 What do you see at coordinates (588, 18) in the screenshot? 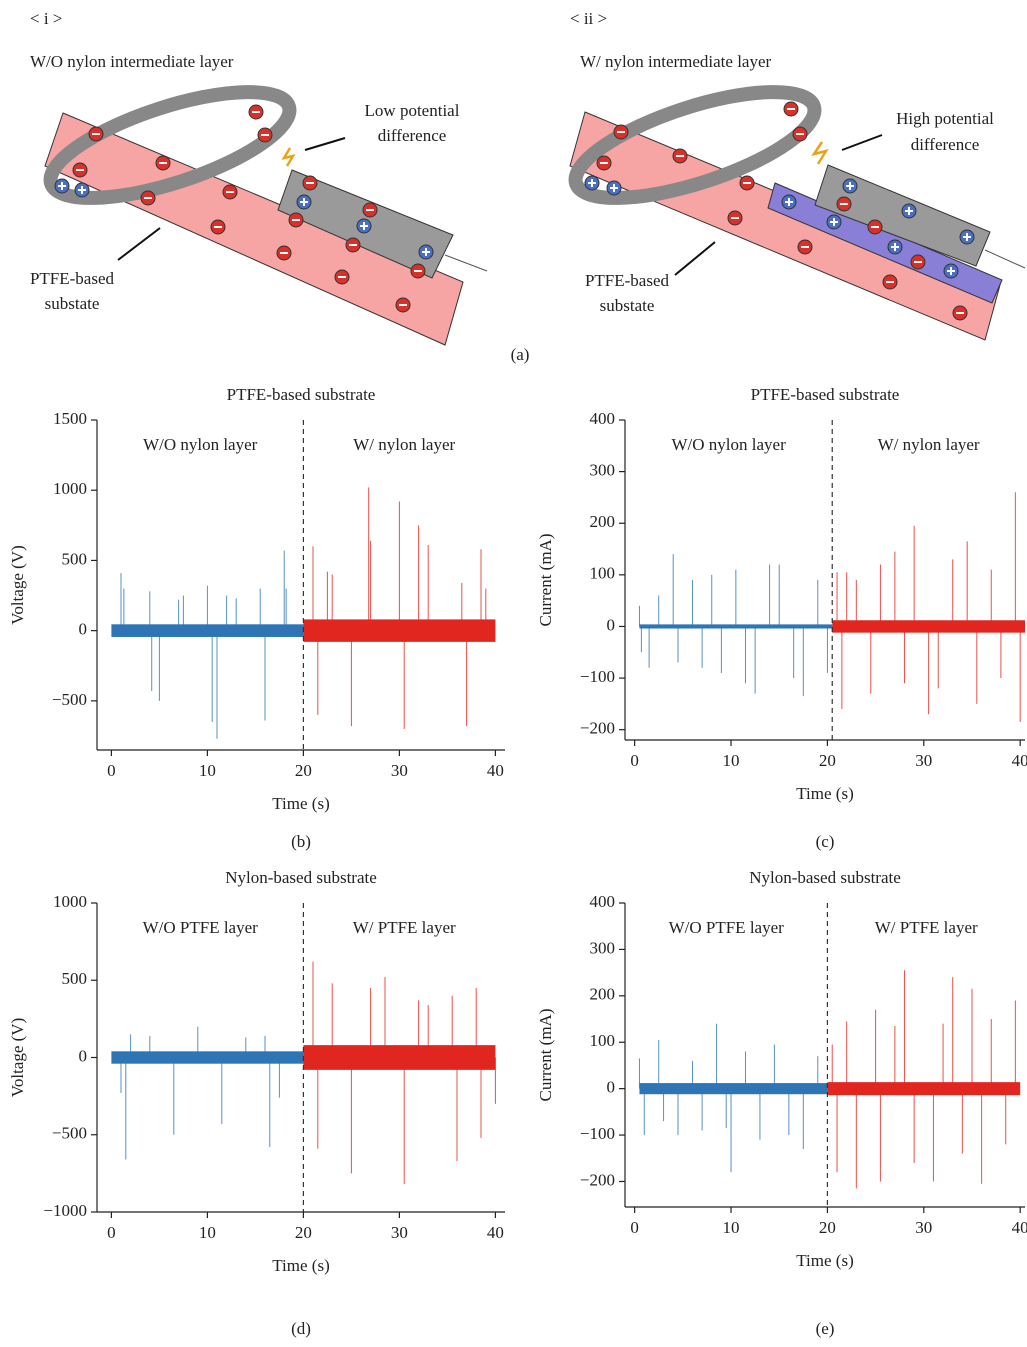
I see `index: < ii >` at bounding box center [588, 18].